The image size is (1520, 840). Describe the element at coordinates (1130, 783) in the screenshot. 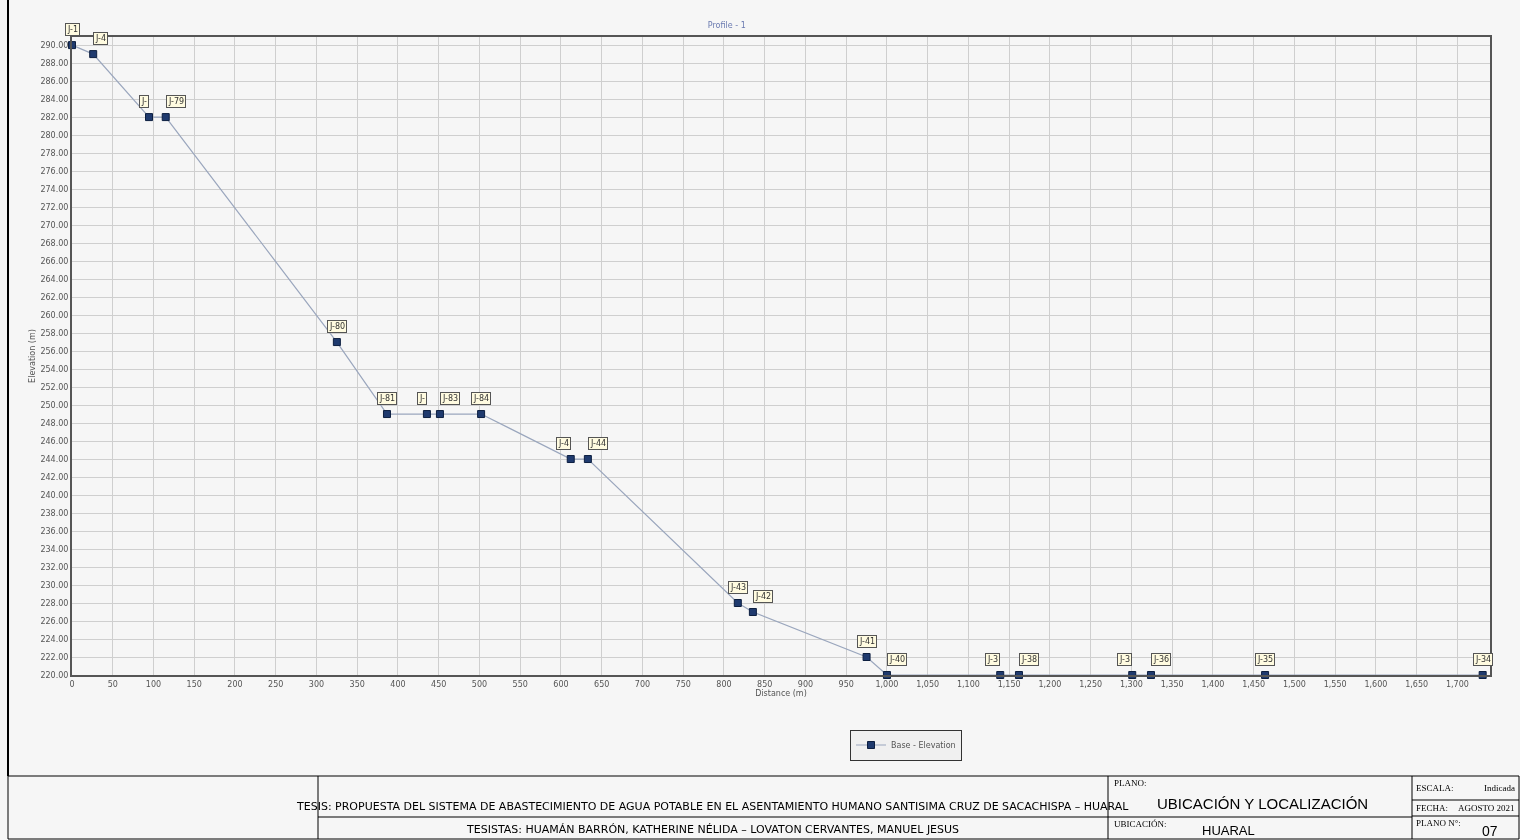

I see `text: PLANO:` at that location.